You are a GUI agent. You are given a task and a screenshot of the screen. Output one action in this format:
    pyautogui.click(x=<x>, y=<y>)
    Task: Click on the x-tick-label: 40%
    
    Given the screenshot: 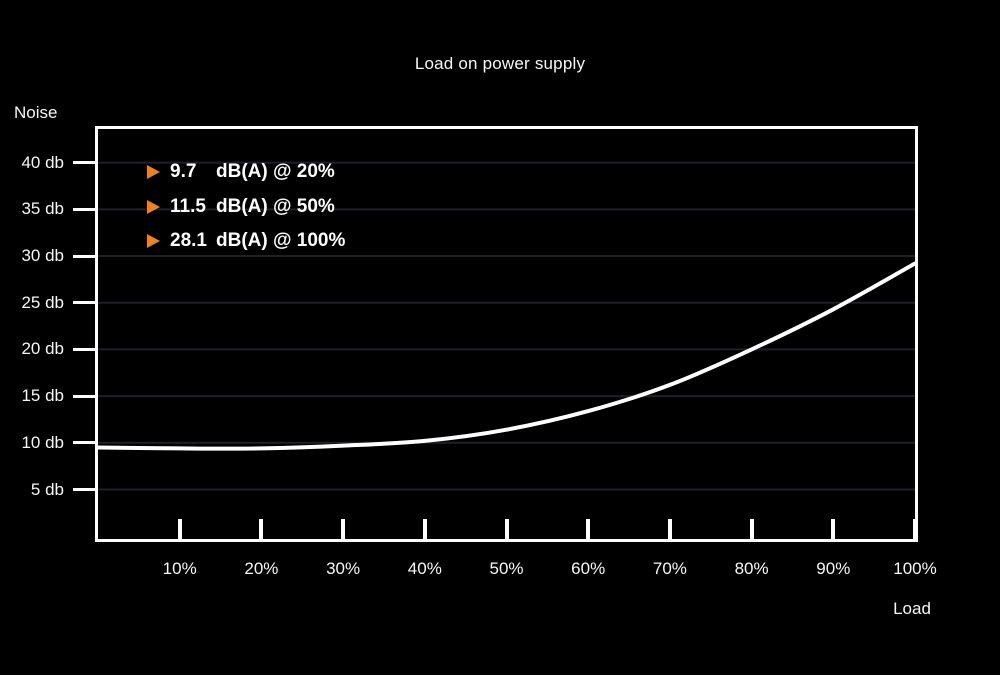 What is the action you would take?
    pyautogui.click(x=424, y=568)
    